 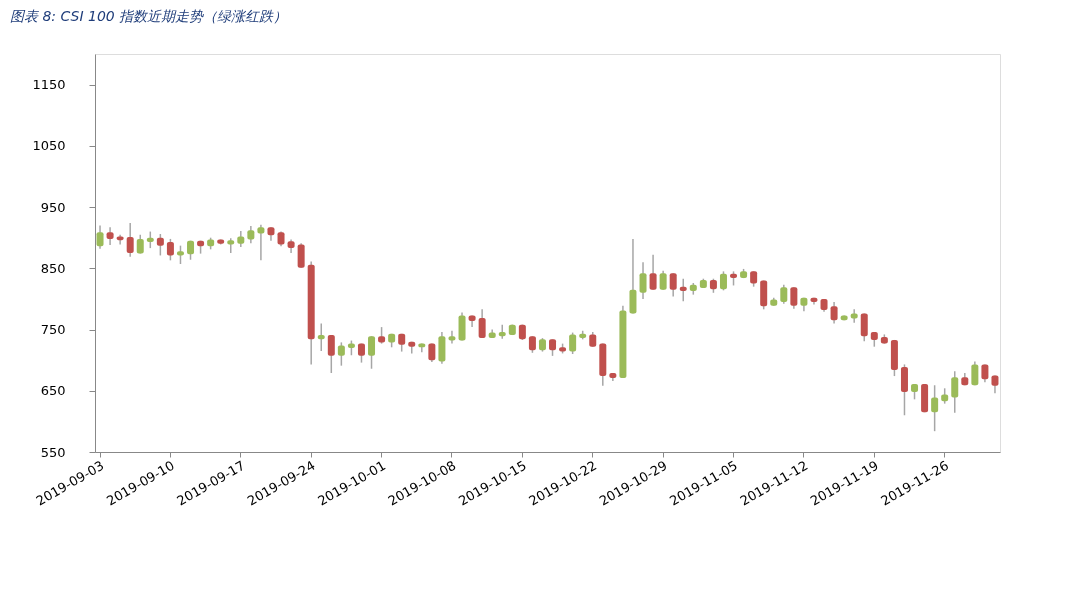 I want to click on y-tick-label: 950, so click(x=53, y=207).